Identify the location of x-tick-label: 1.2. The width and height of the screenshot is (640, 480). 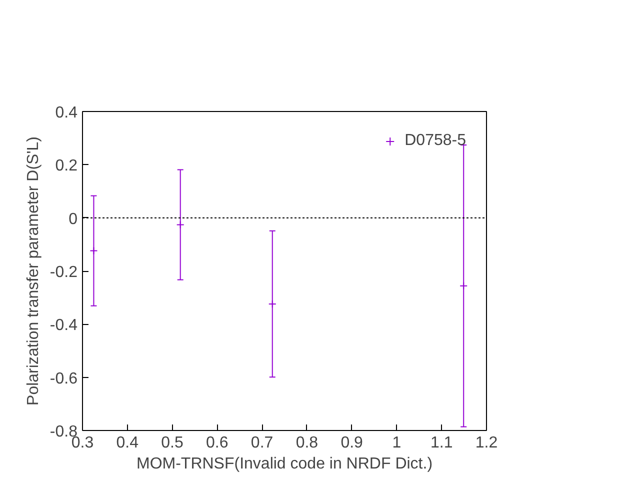
(486, 443).